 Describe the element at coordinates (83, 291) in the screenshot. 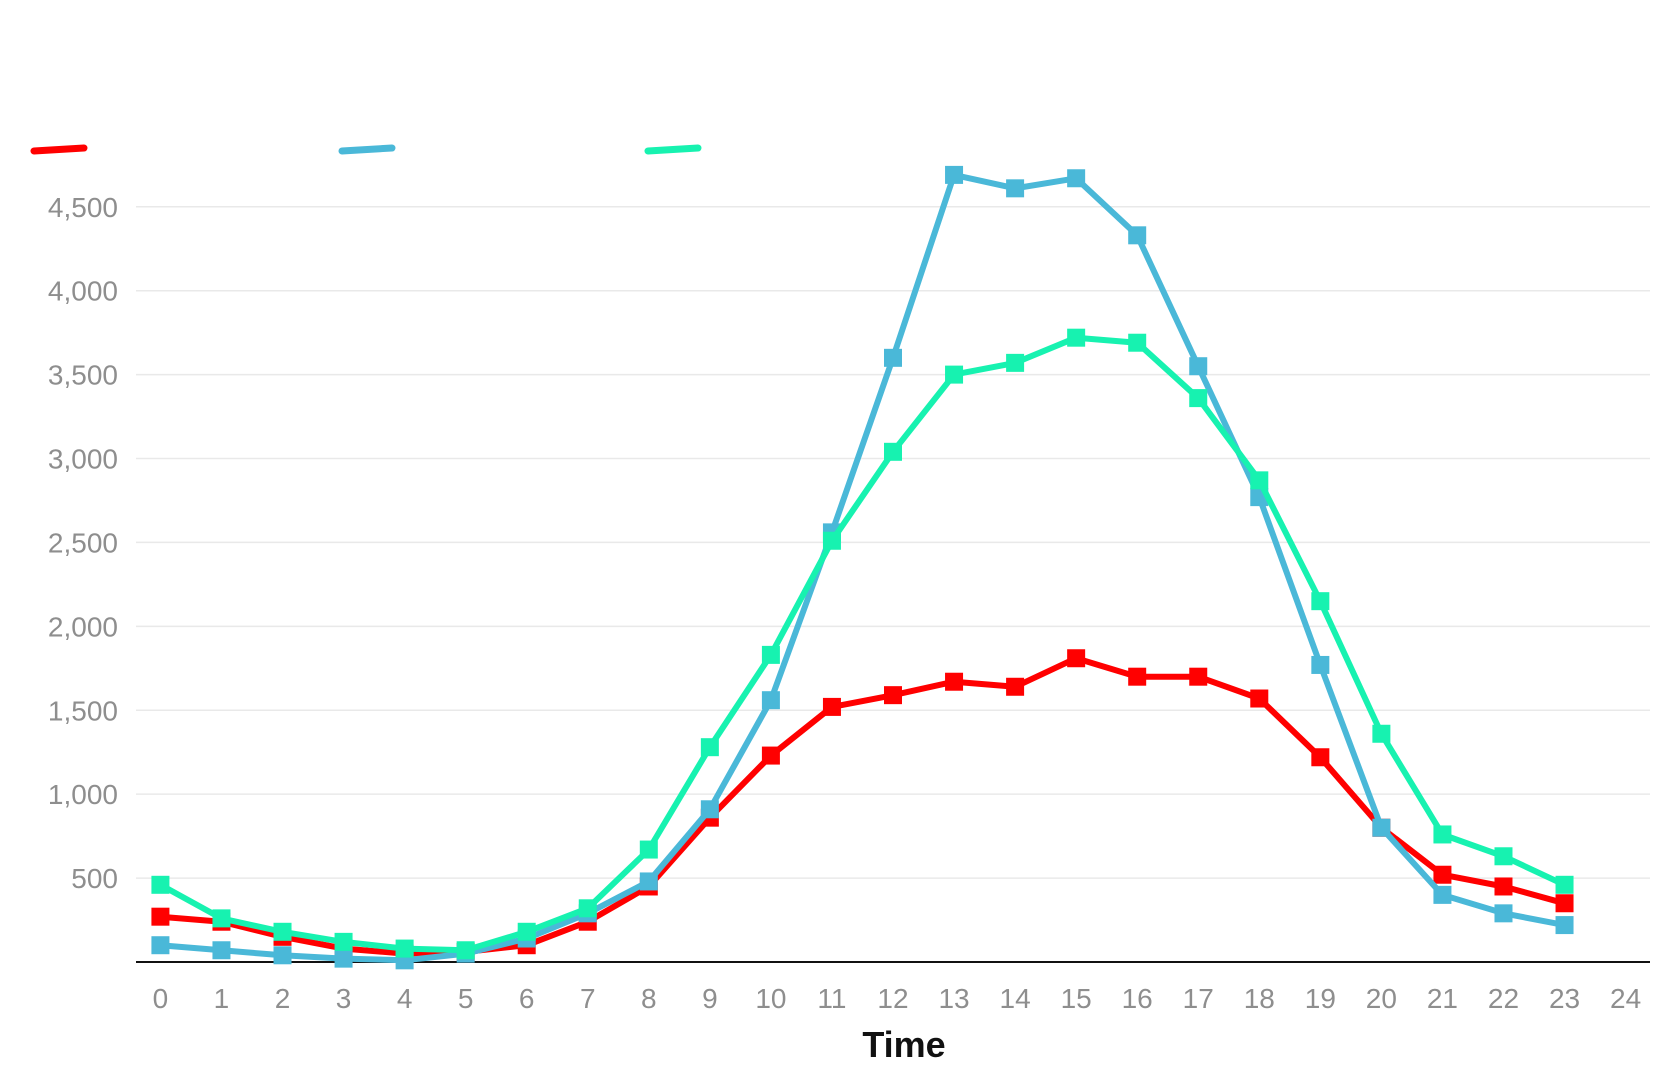

I see `y-tick-label: 4,000` at that location.